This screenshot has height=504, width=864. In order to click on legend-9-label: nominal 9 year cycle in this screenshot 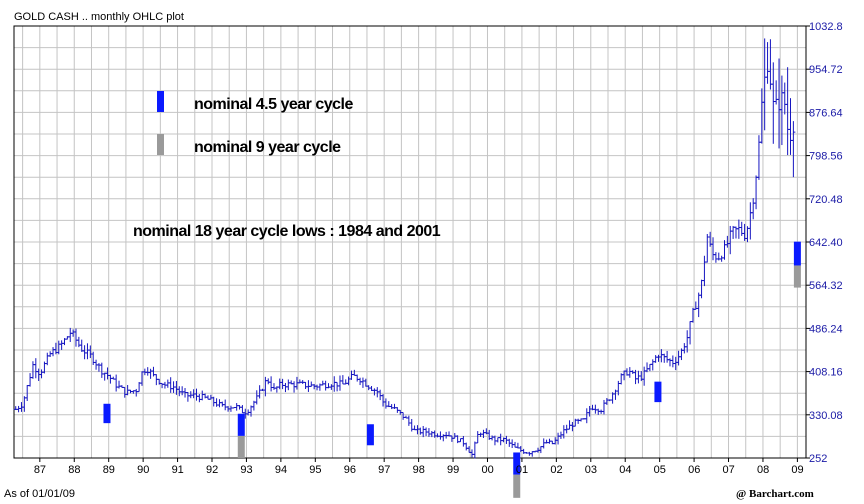, I will do `click(267, 147)`.